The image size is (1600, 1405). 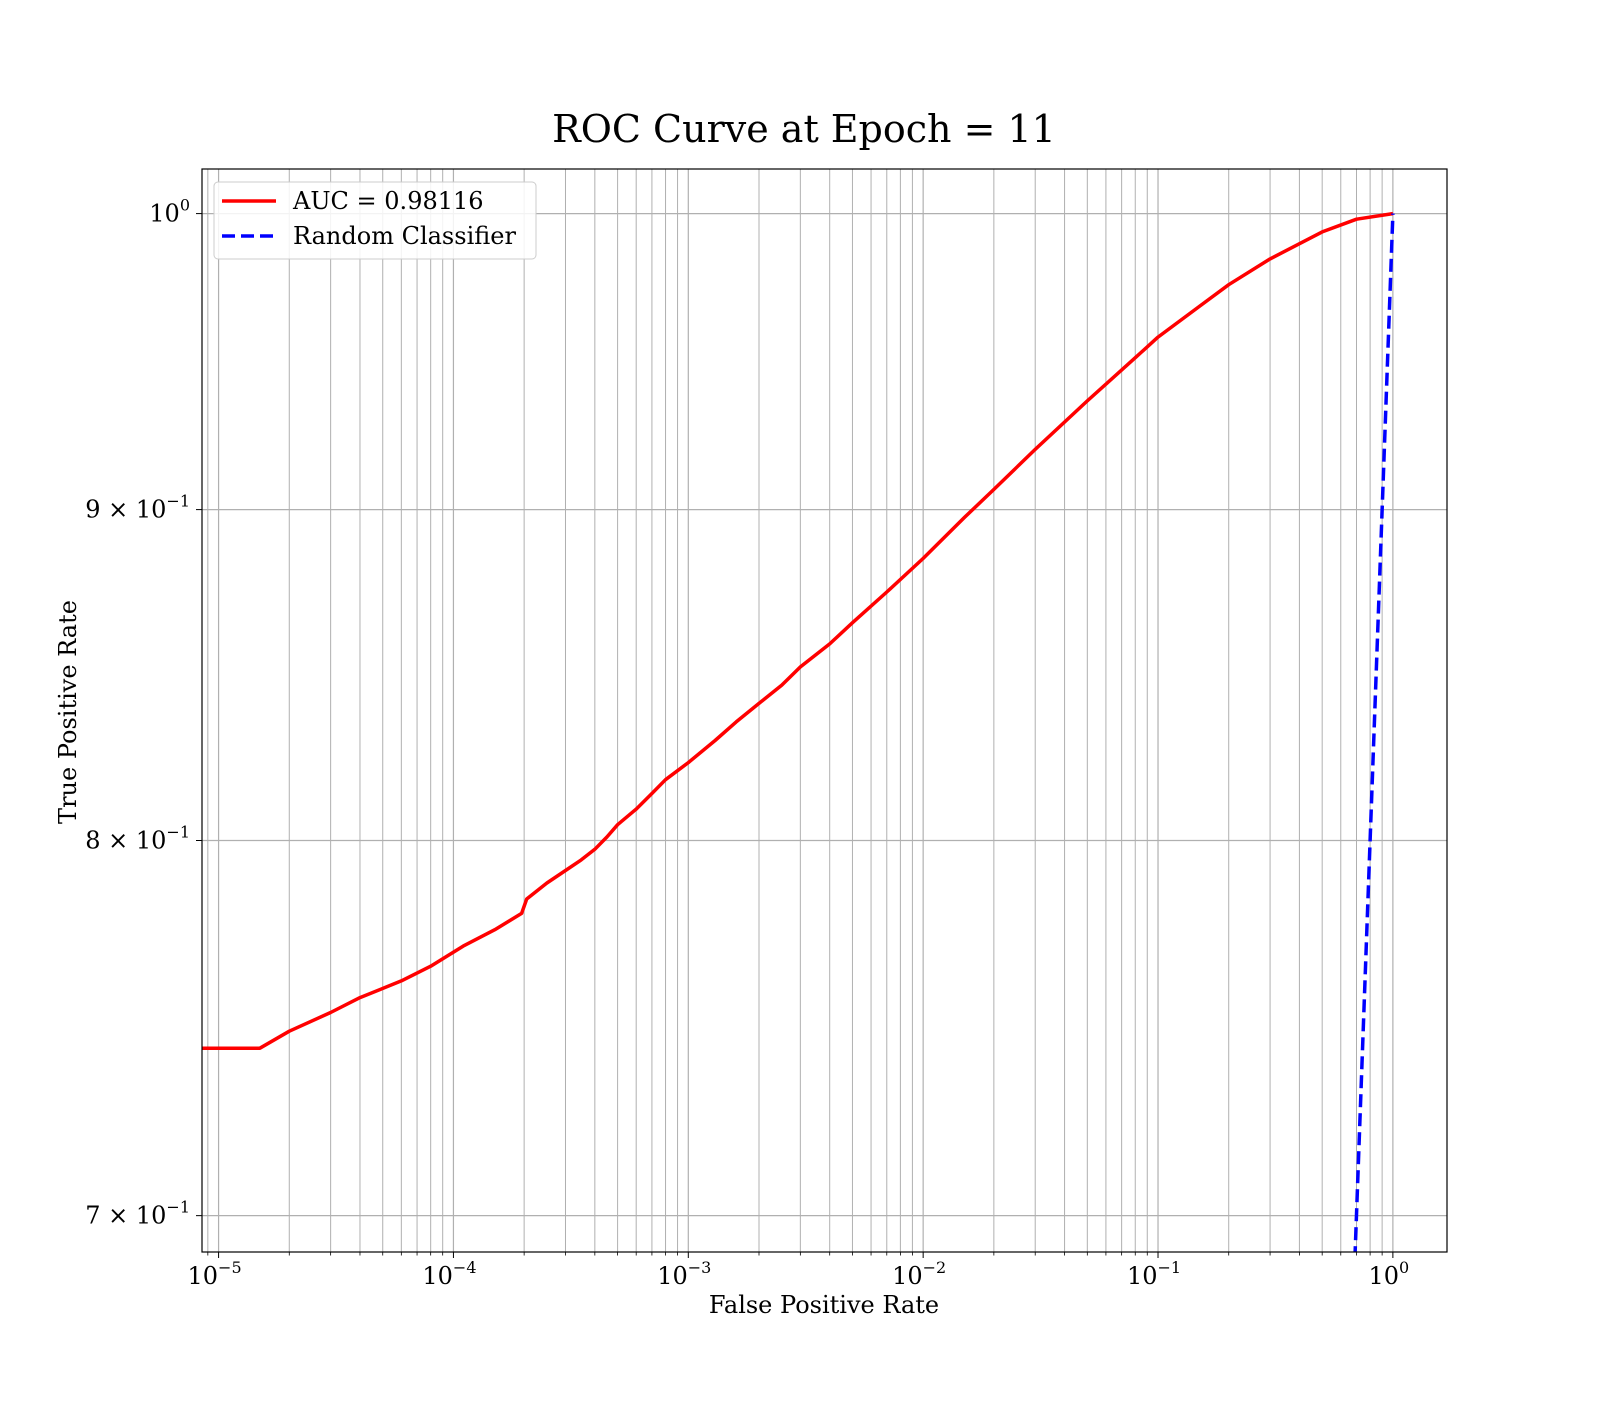 I want to click on x-tick-label: 10⁻⁵, so click(x=215, y=1274).